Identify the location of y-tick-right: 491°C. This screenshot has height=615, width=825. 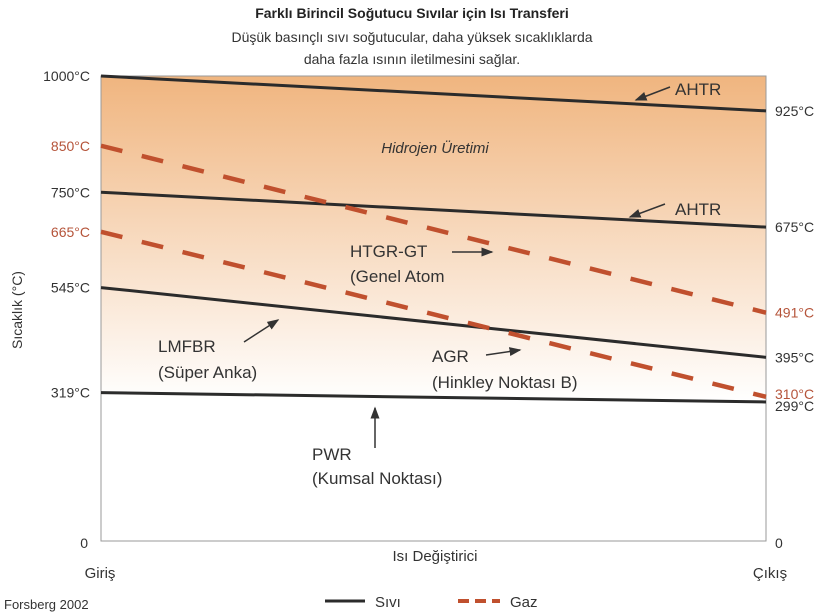
(794, 313).